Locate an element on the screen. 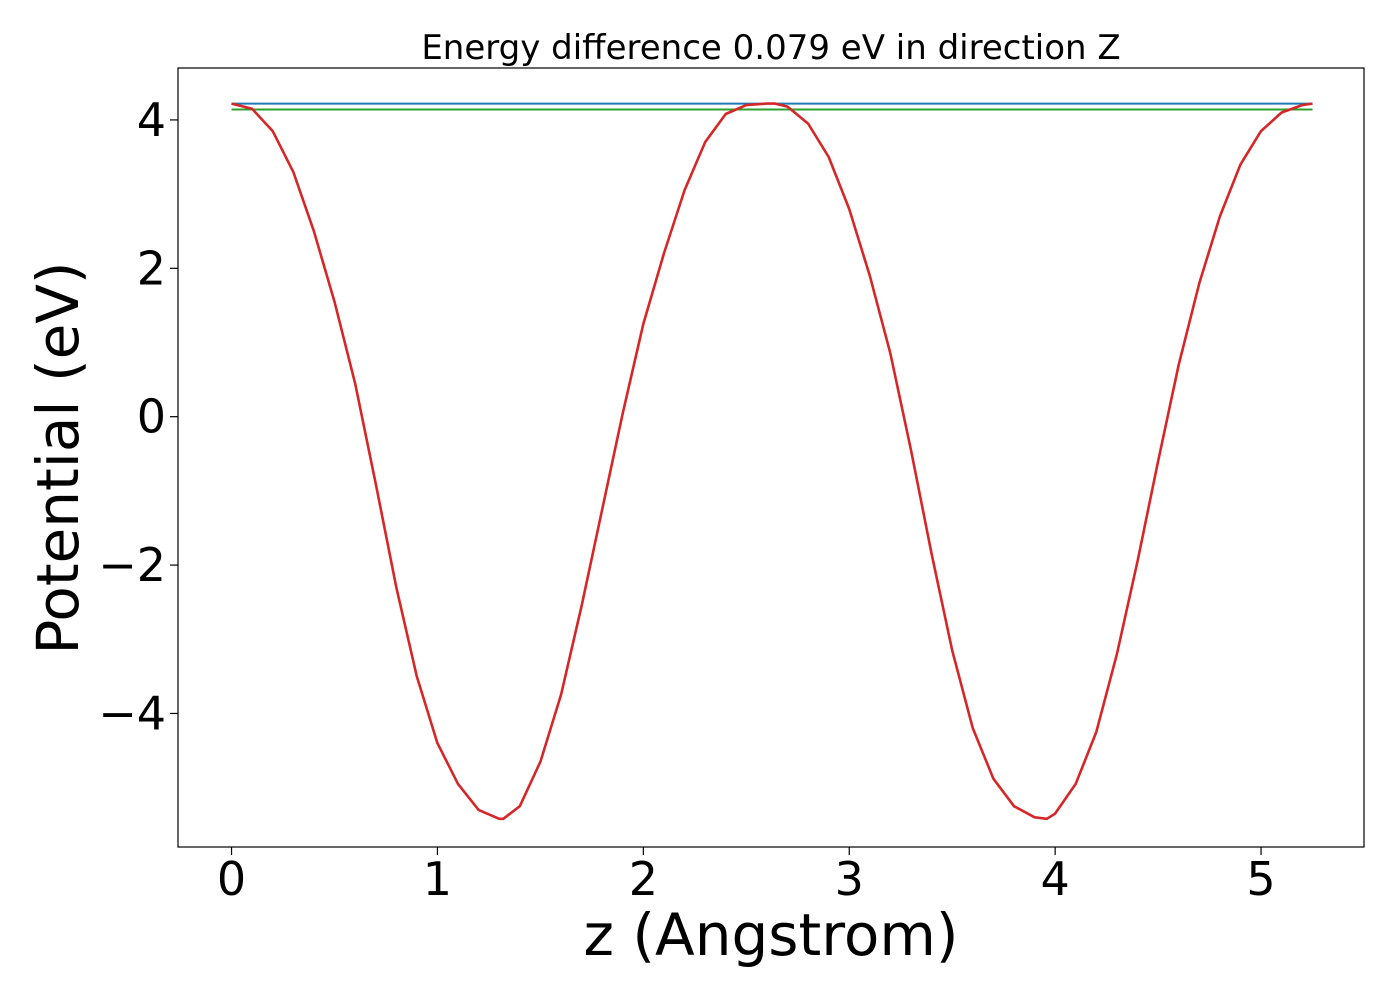 Image resolution: width=1400 pixels, height=1000 pixels. y-tick-label: 4 is located at coordinates (151, 120).